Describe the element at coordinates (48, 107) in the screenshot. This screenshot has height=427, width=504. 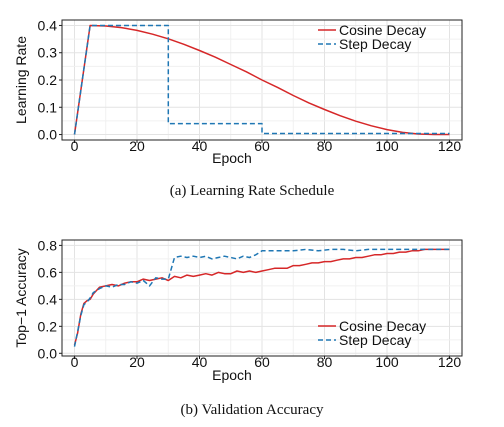
I see `y-tick-label: 0.1` at that location.